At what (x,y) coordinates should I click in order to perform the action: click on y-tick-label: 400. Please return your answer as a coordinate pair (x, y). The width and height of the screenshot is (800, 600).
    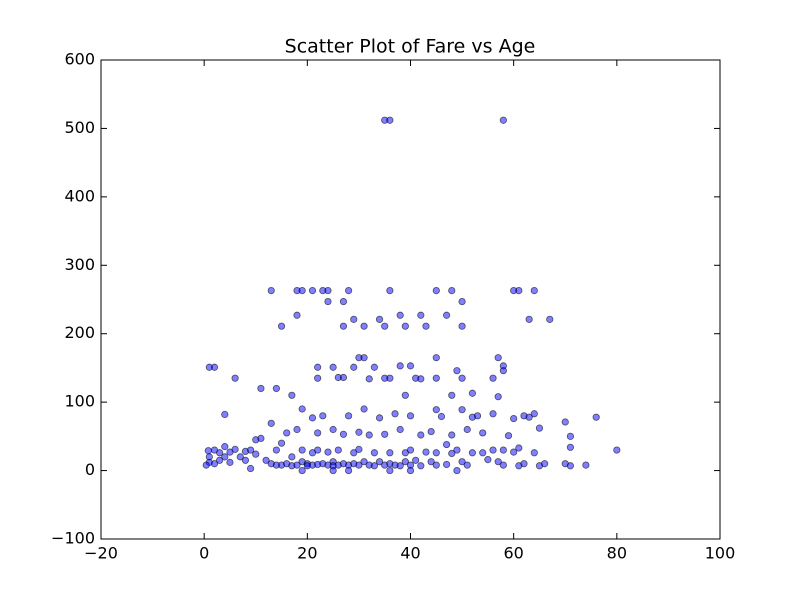
    Looking at the image, I should click on (79, 195).